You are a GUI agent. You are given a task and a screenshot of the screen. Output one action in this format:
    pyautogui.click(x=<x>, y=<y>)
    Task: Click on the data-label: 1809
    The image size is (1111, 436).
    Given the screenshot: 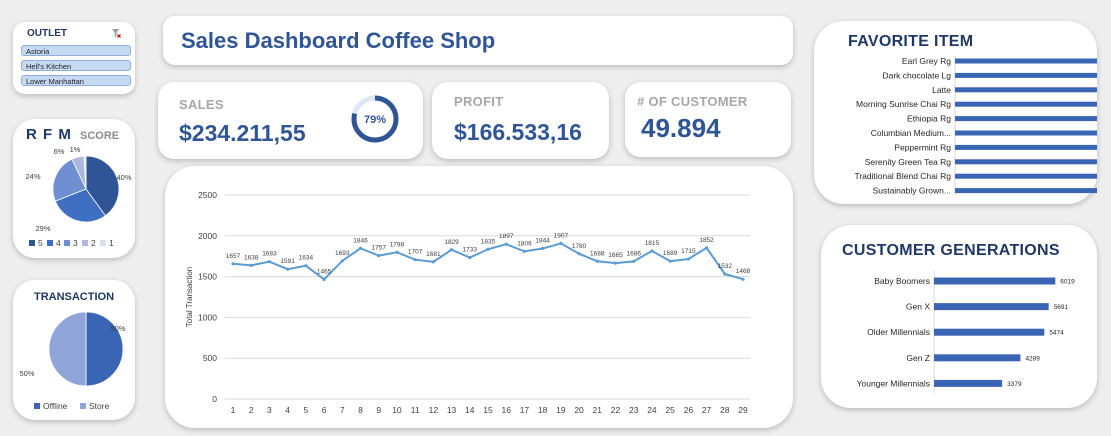 What is the action you would take?
    pyautogui.click(x=524, y=243)
    